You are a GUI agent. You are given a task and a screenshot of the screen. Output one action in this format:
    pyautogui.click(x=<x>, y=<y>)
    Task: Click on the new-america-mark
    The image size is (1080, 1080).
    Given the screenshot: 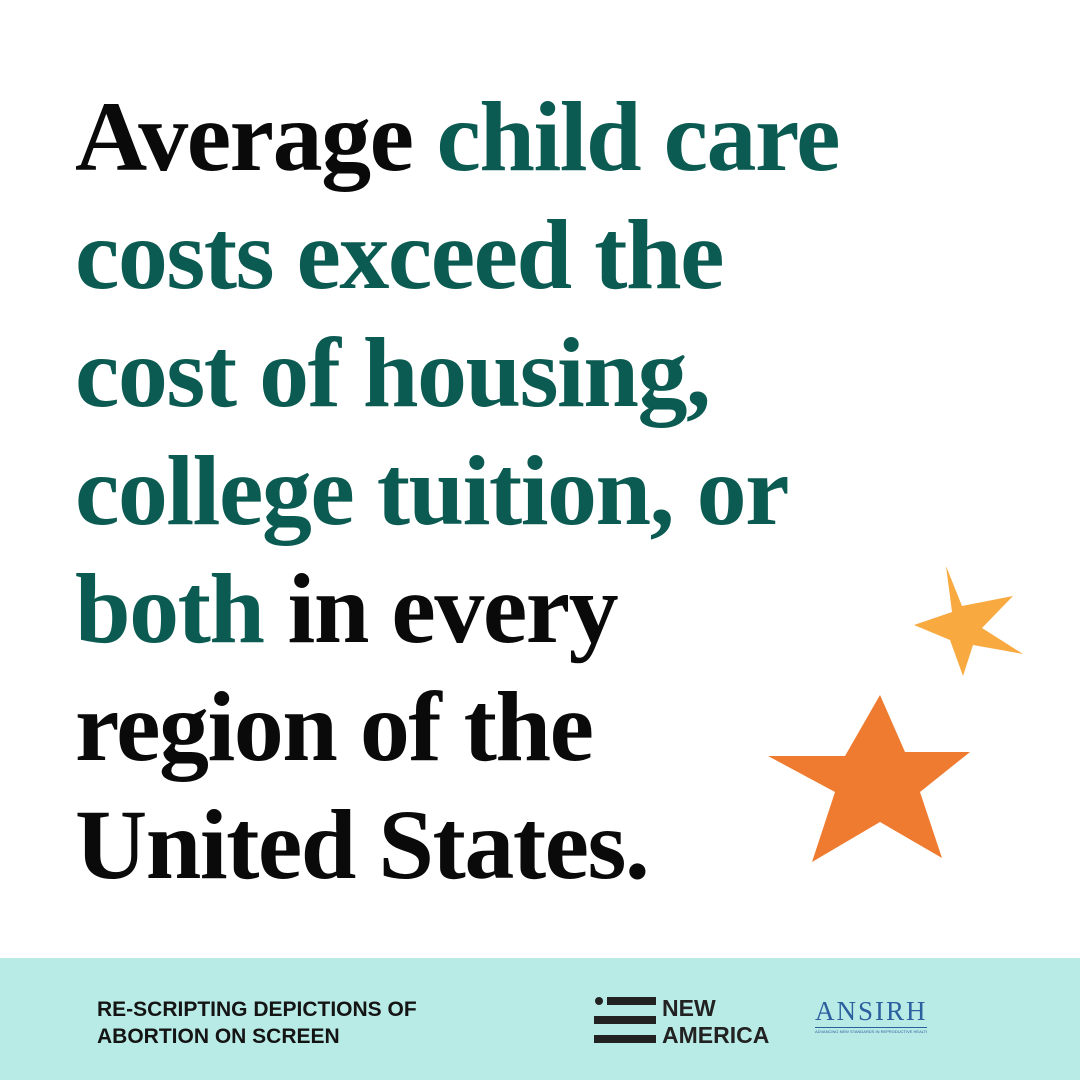 What is the action you would take?
    pyautogui.click(x=625, y=1020)
    